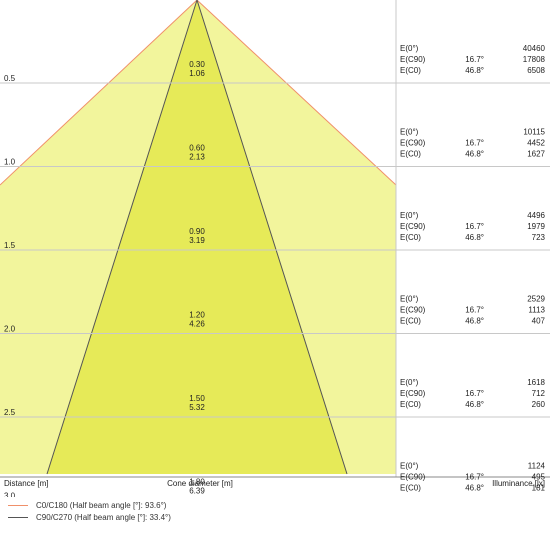 The width and height of the screenshot is (550, 545). Describe the element at coordinates (197, 482) in the screenshot. I see `cone-diameter-c0: 1.80` at that location.